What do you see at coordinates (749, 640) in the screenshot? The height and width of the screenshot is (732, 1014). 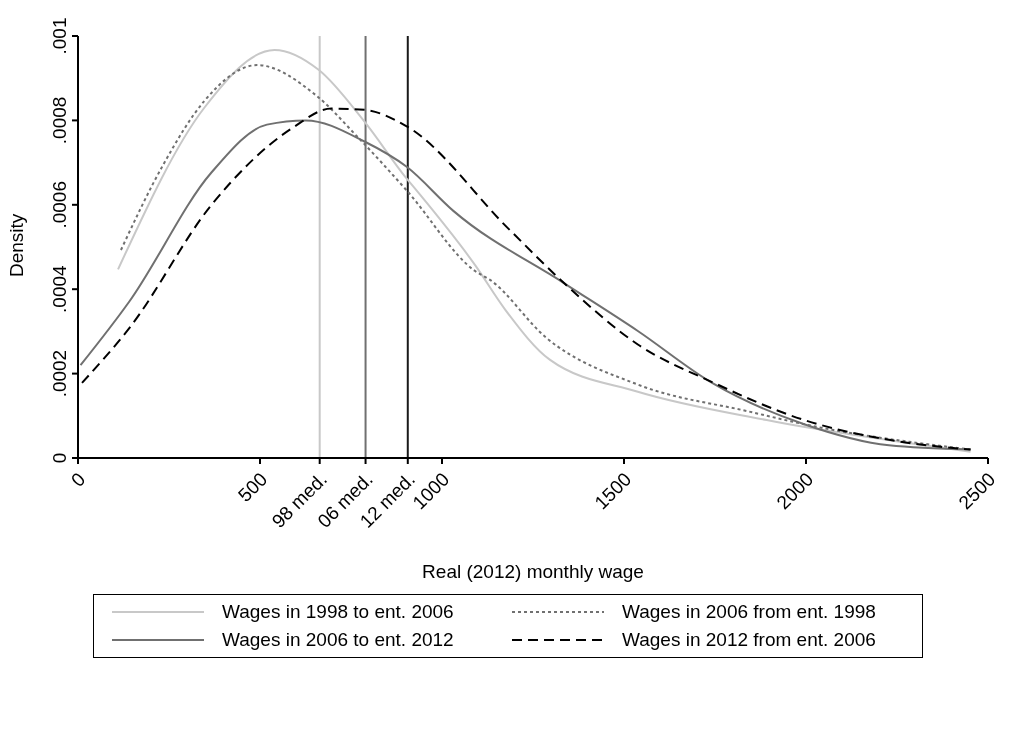 I see `legend-label: Wages in 2012 from ent. 2006` at bounding box center [749, 640].